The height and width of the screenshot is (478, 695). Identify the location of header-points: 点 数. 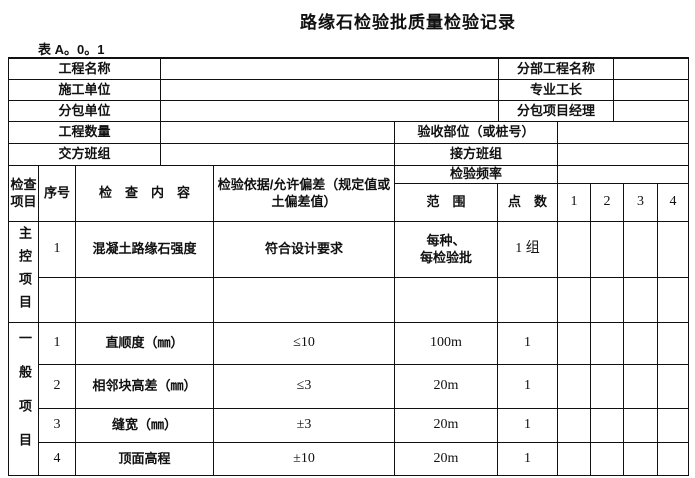
(528, 203).